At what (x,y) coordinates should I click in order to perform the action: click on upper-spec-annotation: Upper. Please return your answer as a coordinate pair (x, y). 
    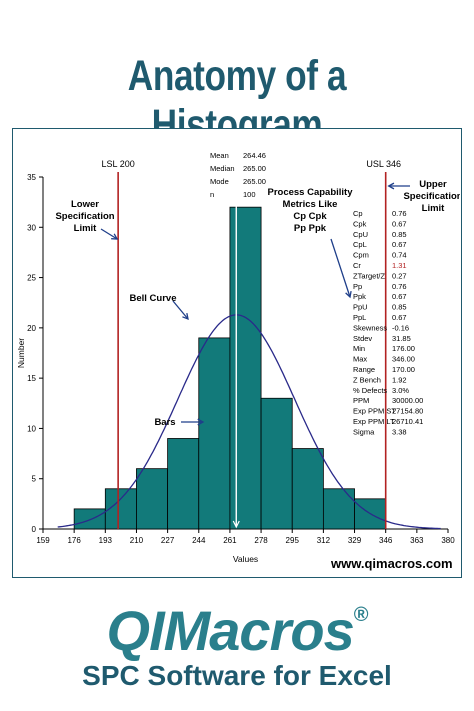
    Looking at the image, I should click on (433, 184).